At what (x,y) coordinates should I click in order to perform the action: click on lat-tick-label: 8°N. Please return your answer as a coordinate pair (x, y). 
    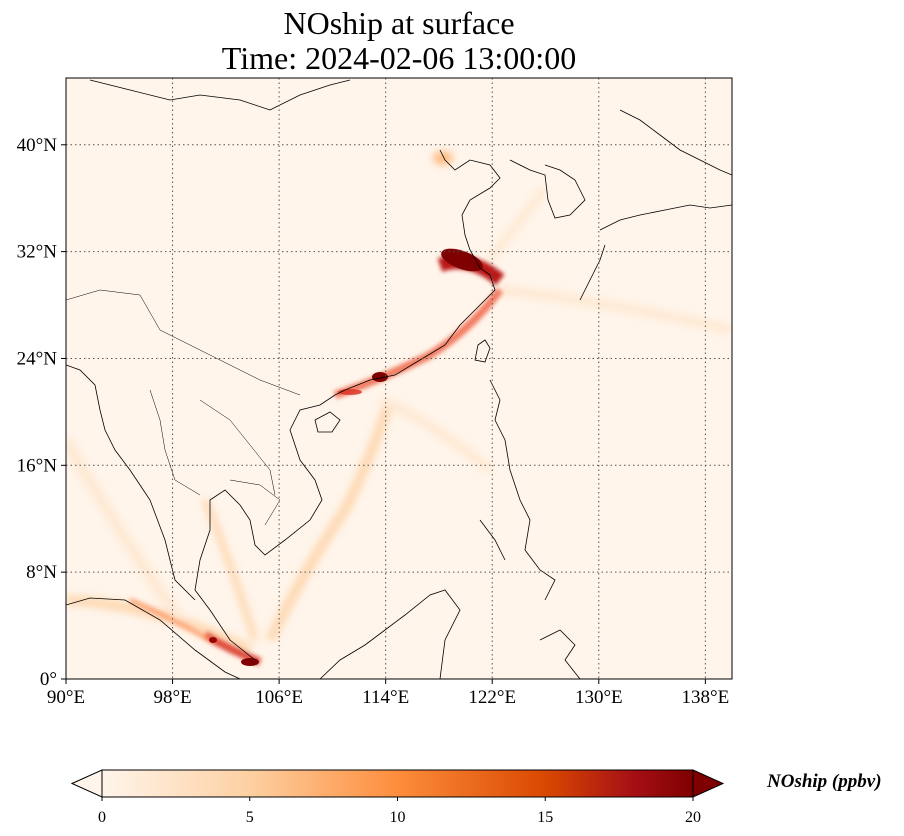
    Looking at the image, I should click on (41, 572).